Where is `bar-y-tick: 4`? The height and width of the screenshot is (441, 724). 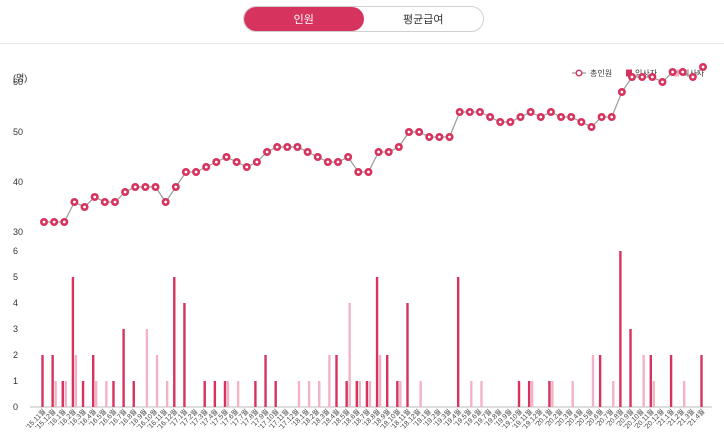
bar-y-tick: 4 is located at coordinates (15, 303).